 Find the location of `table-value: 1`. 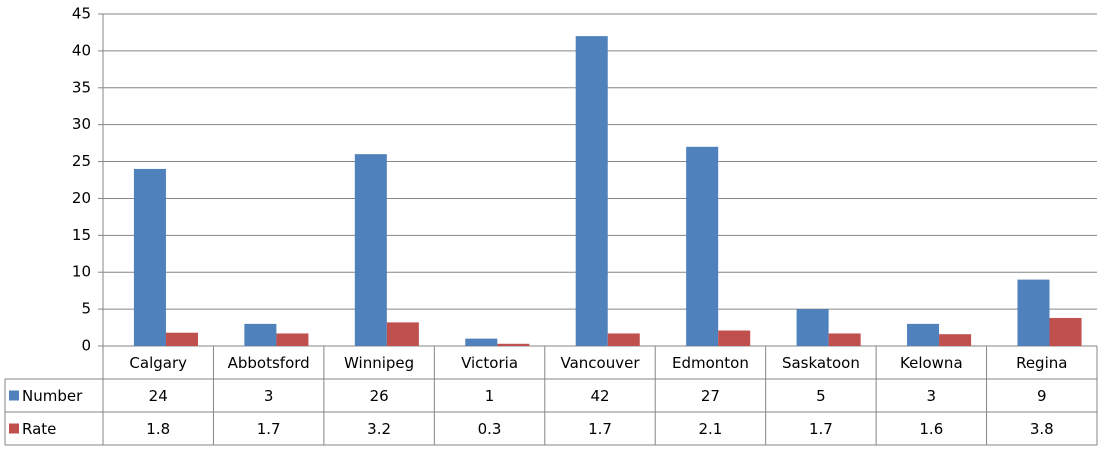

table-value: 1 is located at coordinates (490, 396).